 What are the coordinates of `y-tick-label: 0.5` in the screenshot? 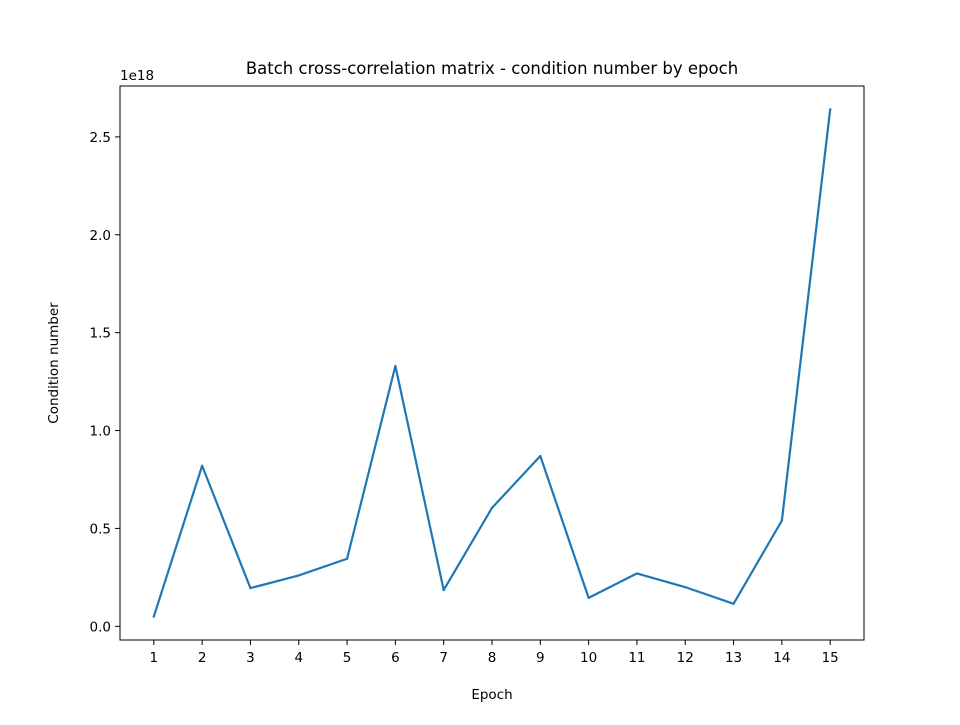 It's located at (100, 529).